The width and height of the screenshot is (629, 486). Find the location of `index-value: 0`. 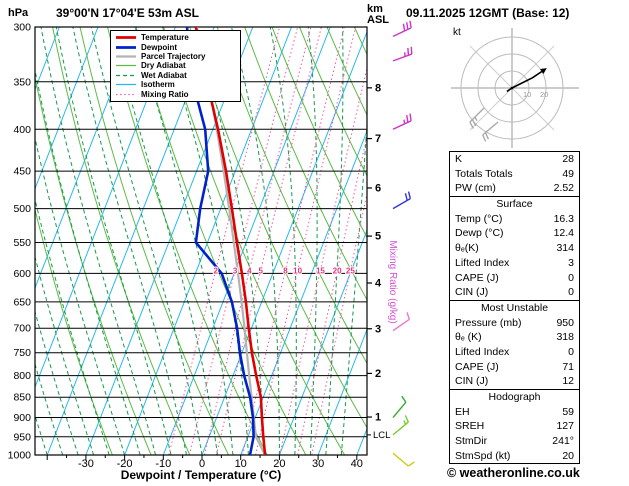

index-value: 0 is located at coordinates (571, 292).